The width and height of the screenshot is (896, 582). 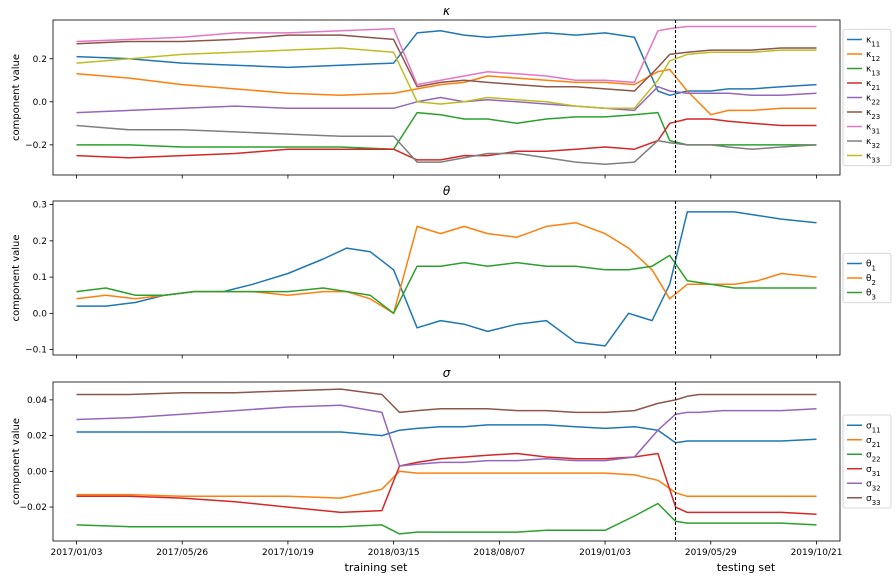 I want to click on legend-entry: θ2, so click(x=871, y=280).